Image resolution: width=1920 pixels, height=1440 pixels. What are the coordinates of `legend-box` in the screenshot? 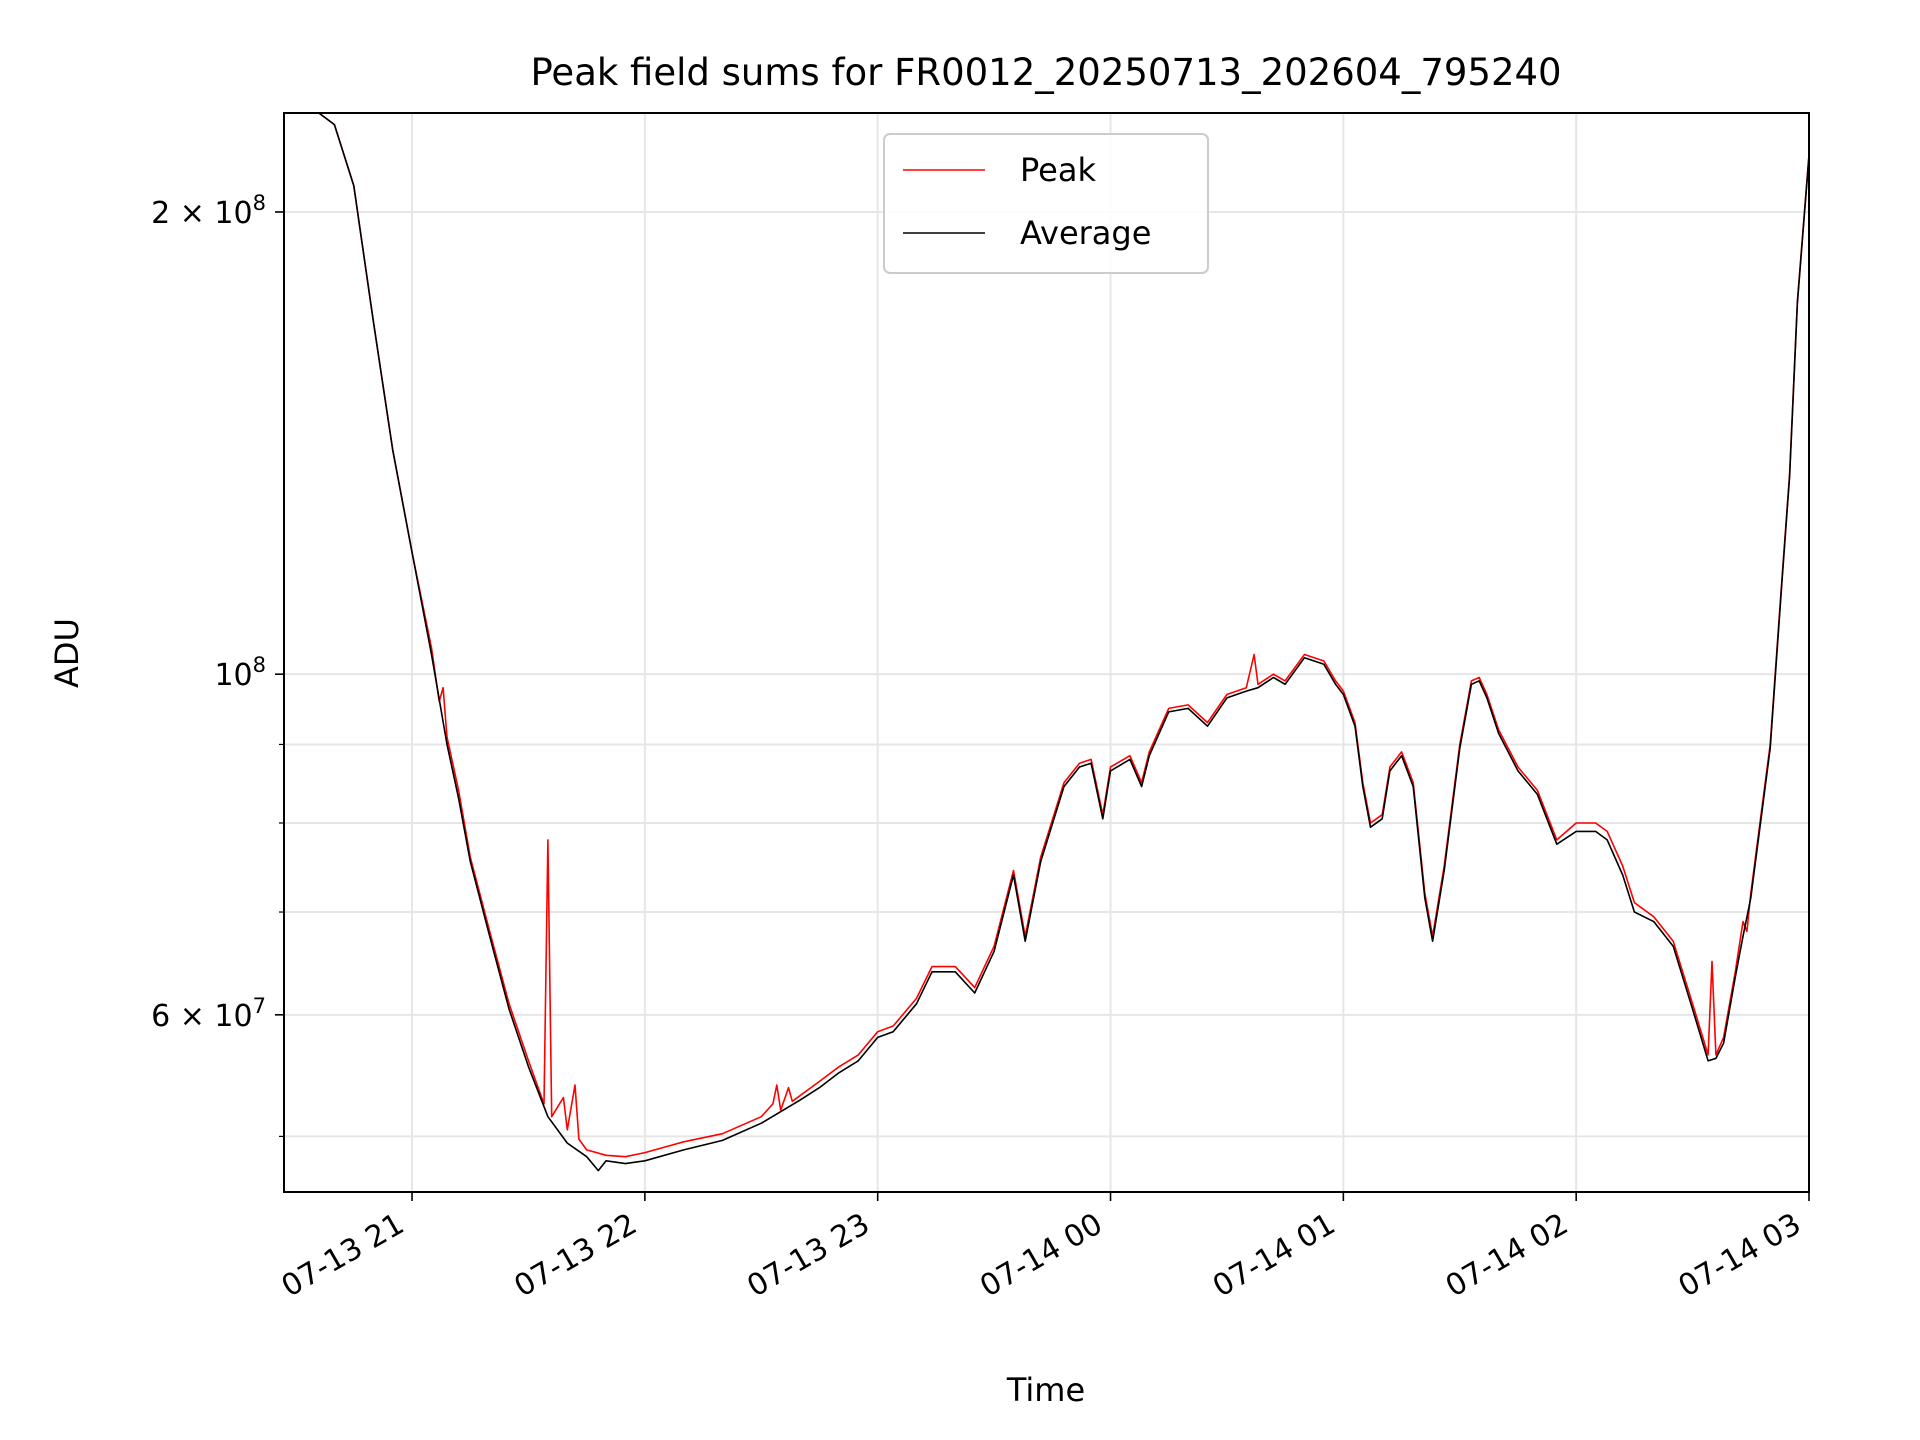 It's located at (1046, 203).